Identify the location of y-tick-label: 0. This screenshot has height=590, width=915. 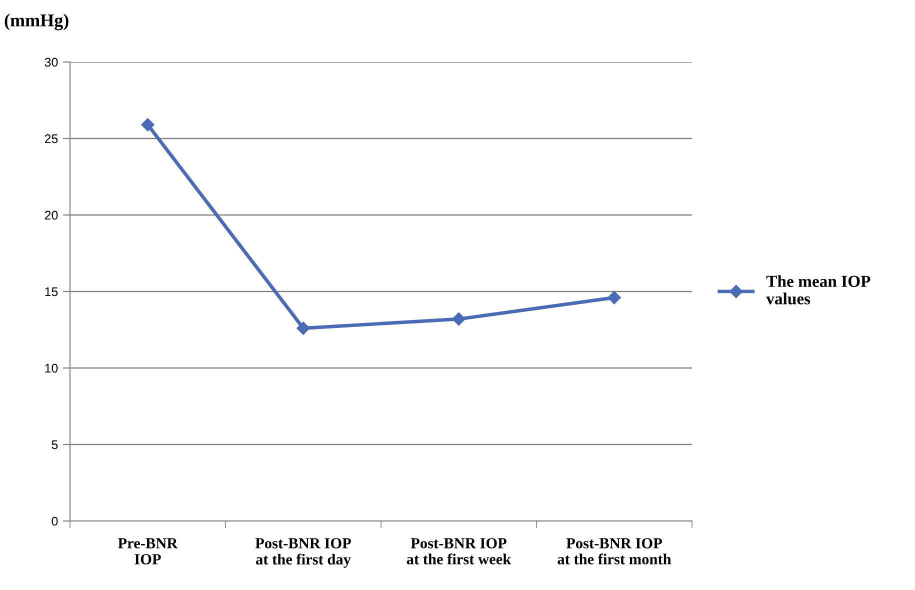
(55, 521).